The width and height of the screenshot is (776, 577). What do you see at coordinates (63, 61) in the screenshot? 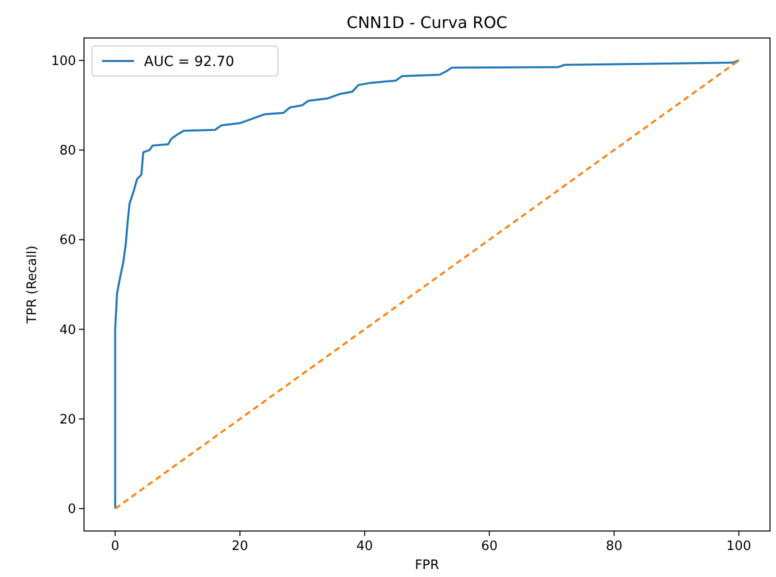
I see `y-tick-label: 100` at bounding box center [63, 61].